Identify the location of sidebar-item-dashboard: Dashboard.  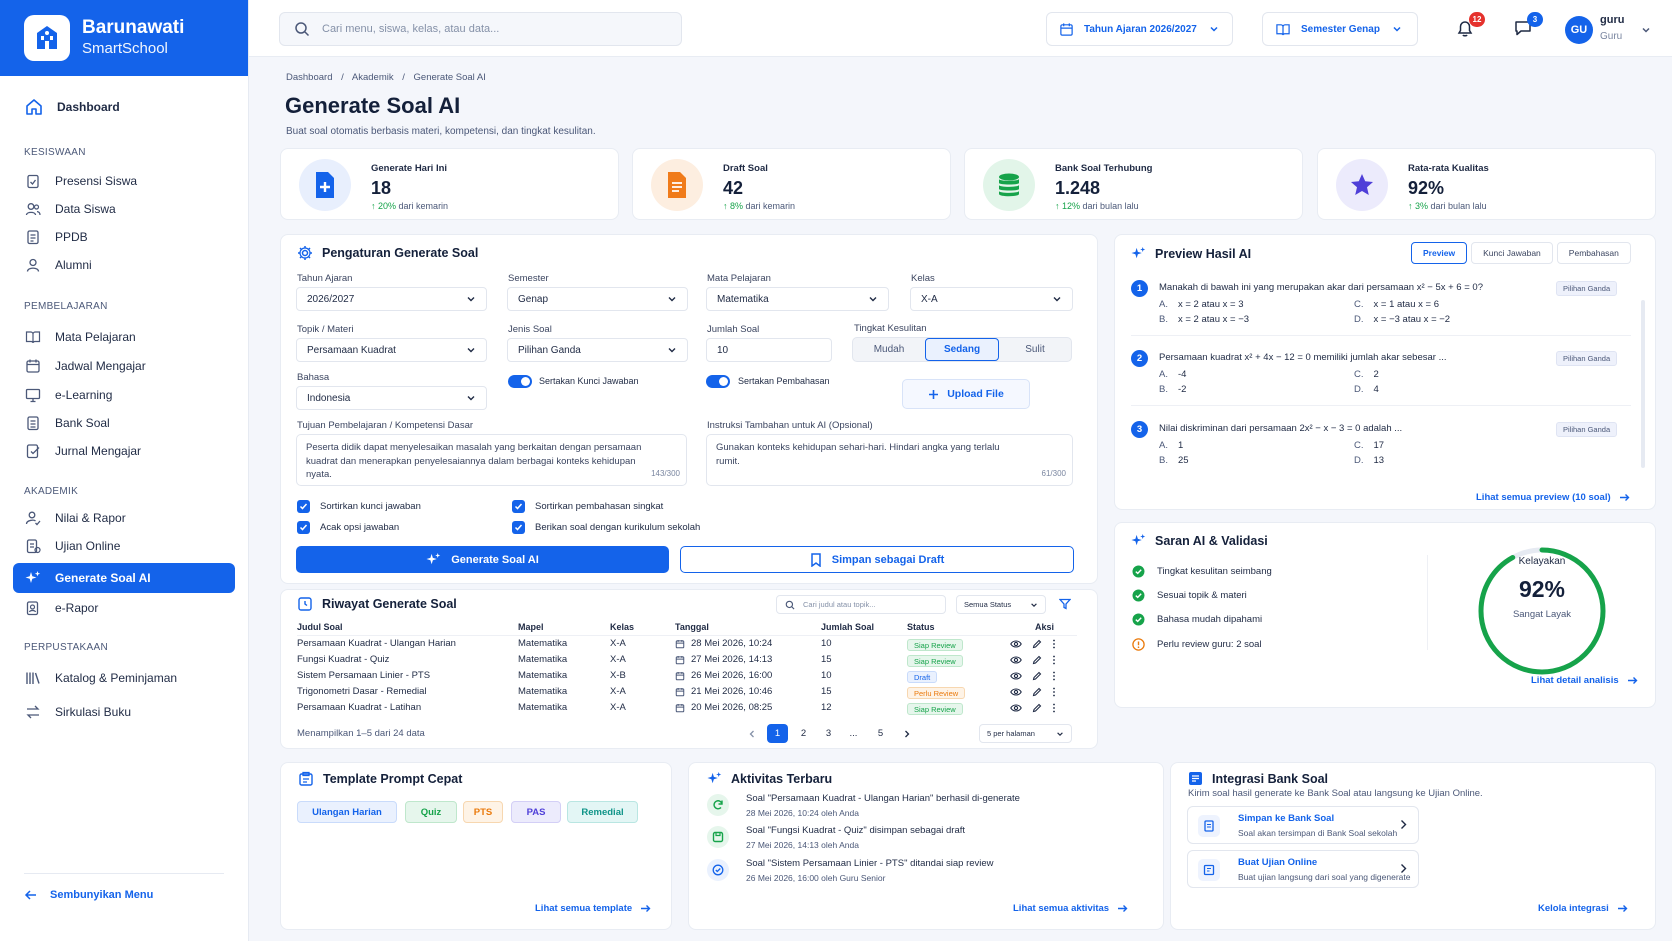
(124, 107).